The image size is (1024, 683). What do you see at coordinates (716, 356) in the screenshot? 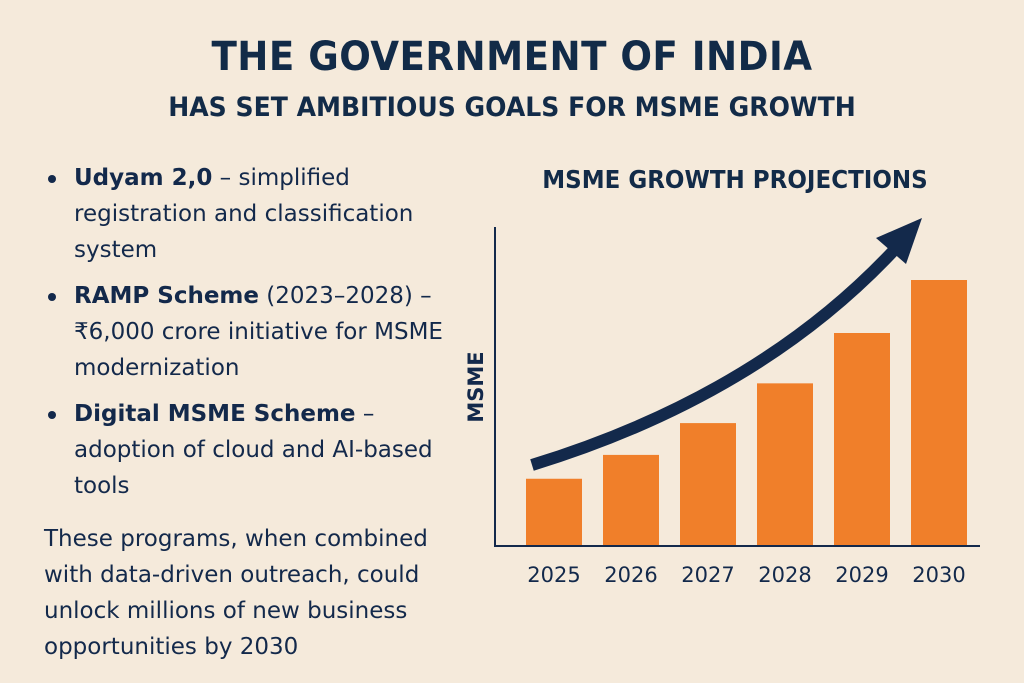
I see `trend-arrow-line` at bounding box center [716, 356].